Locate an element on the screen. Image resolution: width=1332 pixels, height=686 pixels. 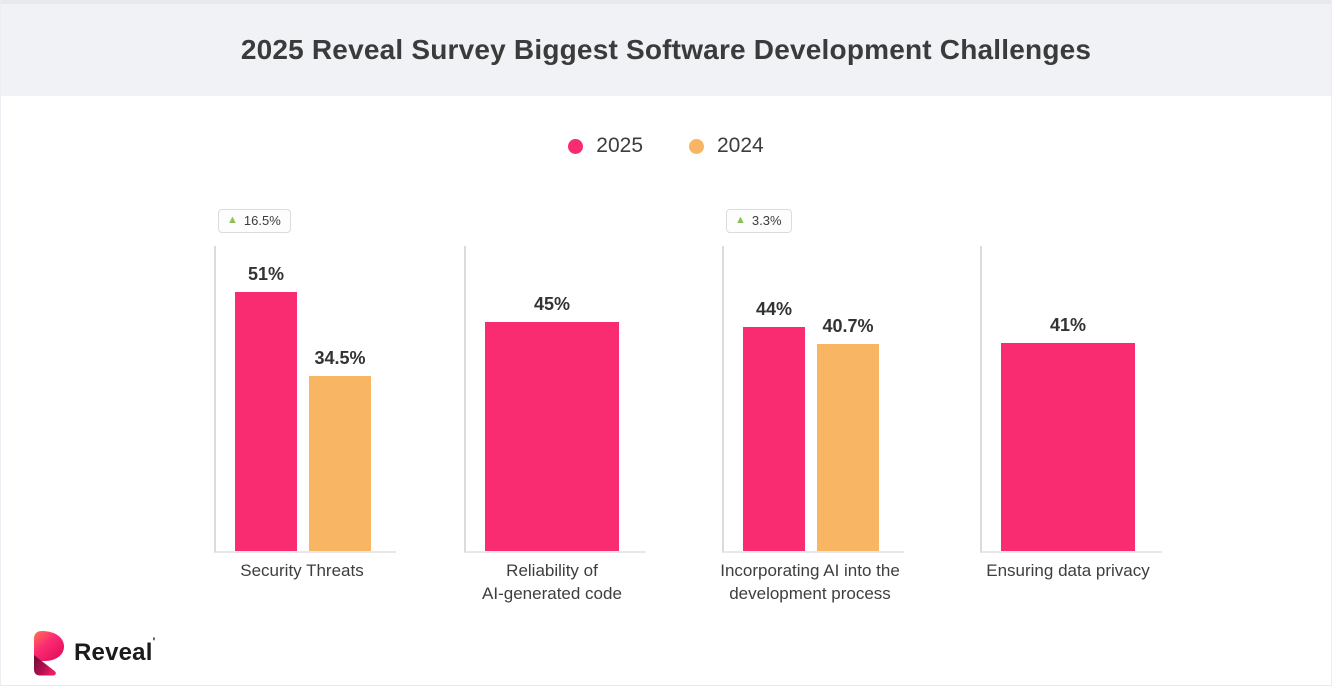
bars-row: 41% is located at coordinates (1068, 433).